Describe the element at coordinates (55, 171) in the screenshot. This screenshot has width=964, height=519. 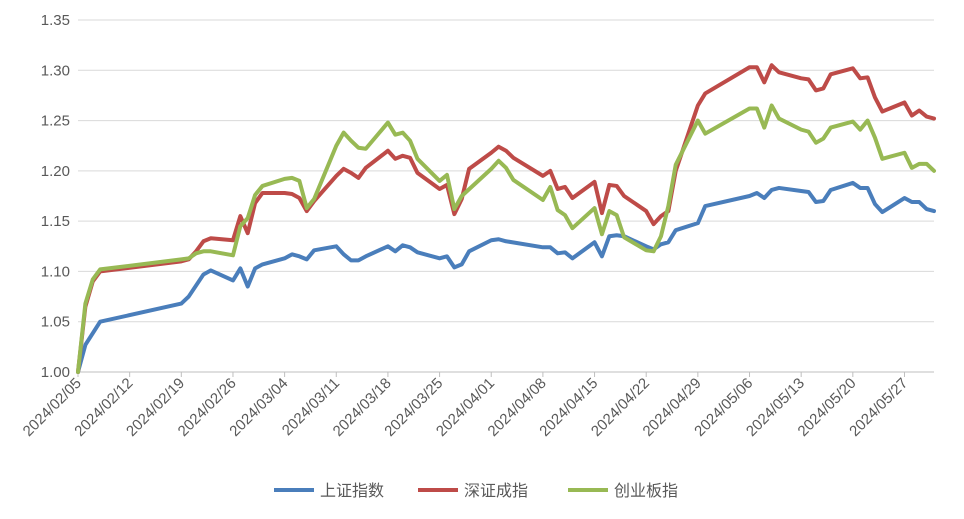
I see `y-tick-label: 1.20` at that location.